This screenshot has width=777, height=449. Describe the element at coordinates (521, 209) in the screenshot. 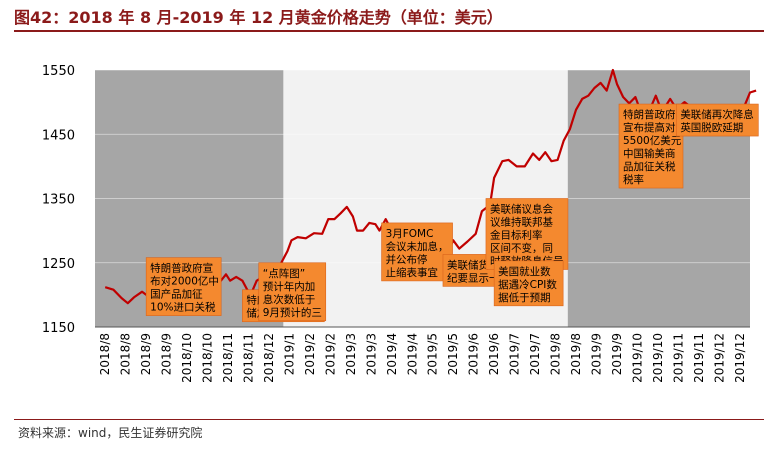

I see `annotation-text: 美联储议息会` at that location.